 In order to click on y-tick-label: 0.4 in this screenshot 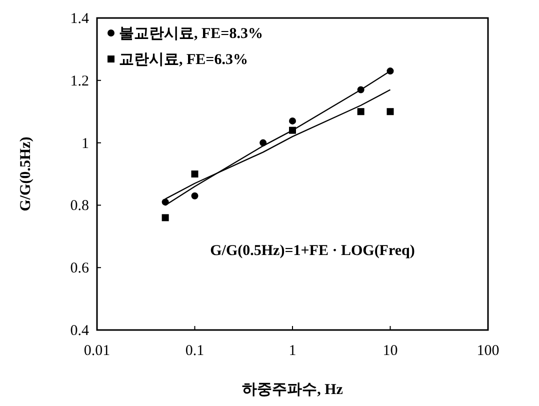, I will do `click(80, 331)`.